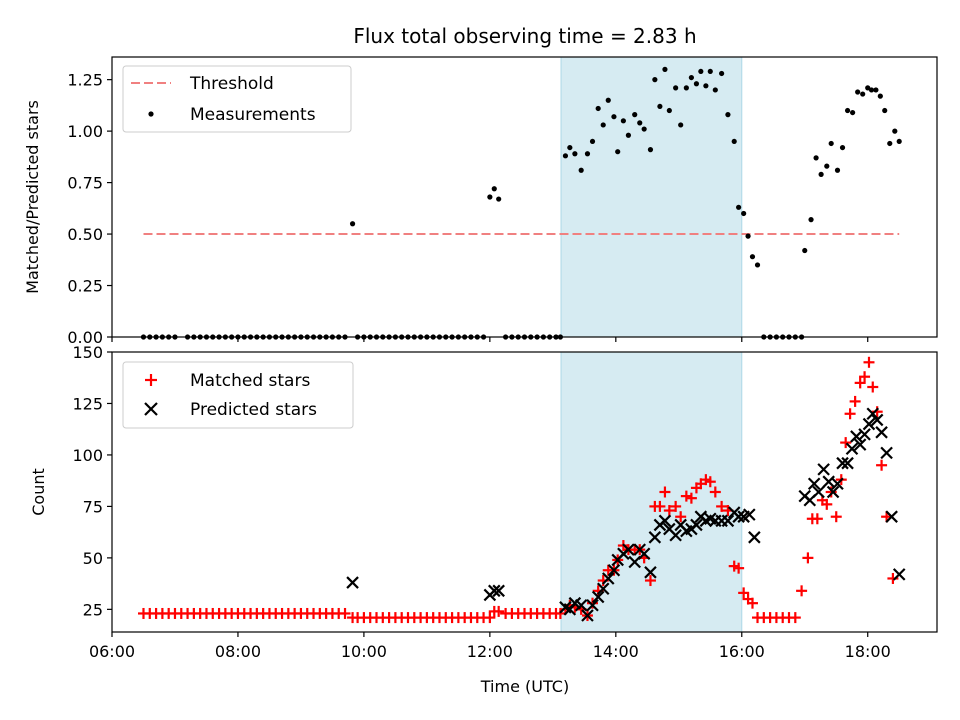 Image resolution: width=960 pixels, height=720 pixels. What do you see at coordinates (85, 234) in the screenshot?
I see `y-tick-label: 0.50` at bounding box center [85, 234].